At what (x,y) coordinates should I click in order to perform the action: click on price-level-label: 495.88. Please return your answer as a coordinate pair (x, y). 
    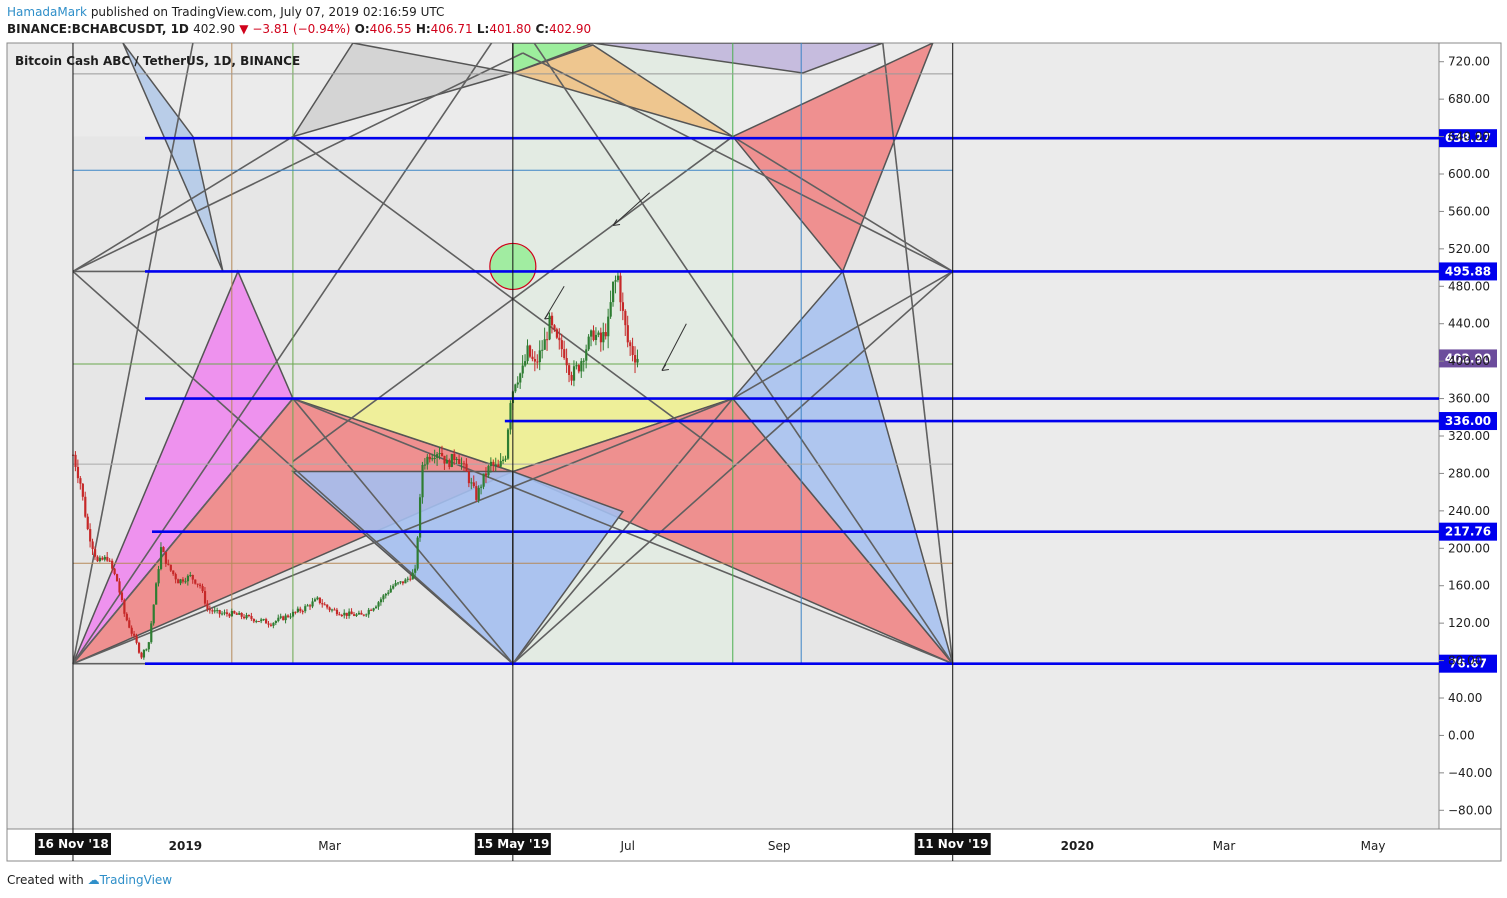
    Looking at the image, I should click on (1468, 271).